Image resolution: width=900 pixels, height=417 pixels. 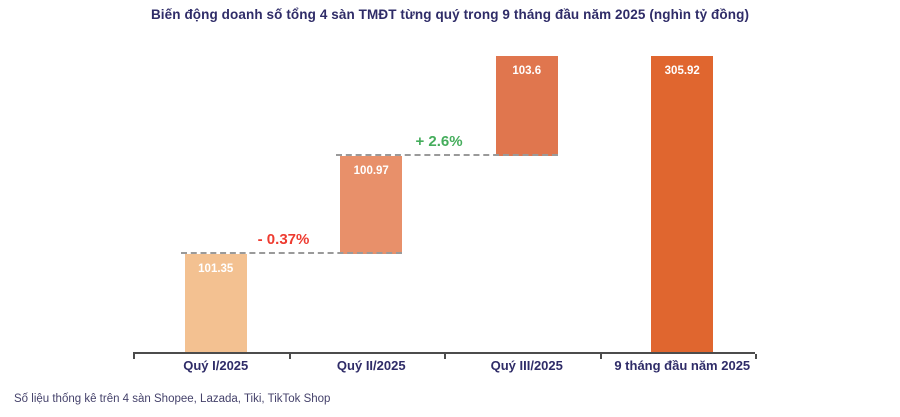 I want to click on percent-change-label: - 0.37%, so click(x=283, y=239).